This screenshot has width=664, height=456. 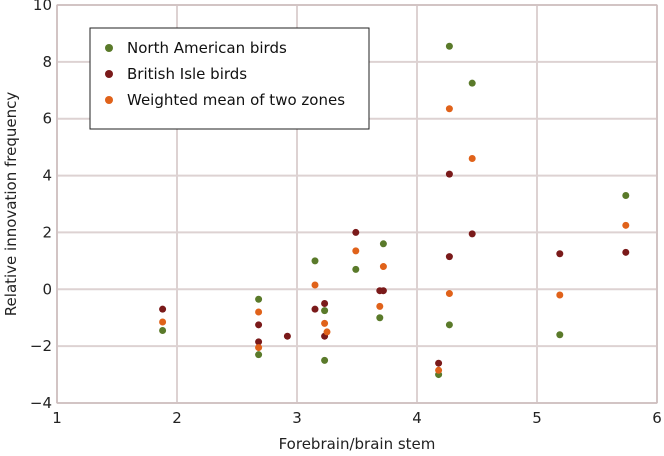 I want to click on y-axis-ticks: −4 −2 0 2 4 6 8 10, so click(x=41, y=206).